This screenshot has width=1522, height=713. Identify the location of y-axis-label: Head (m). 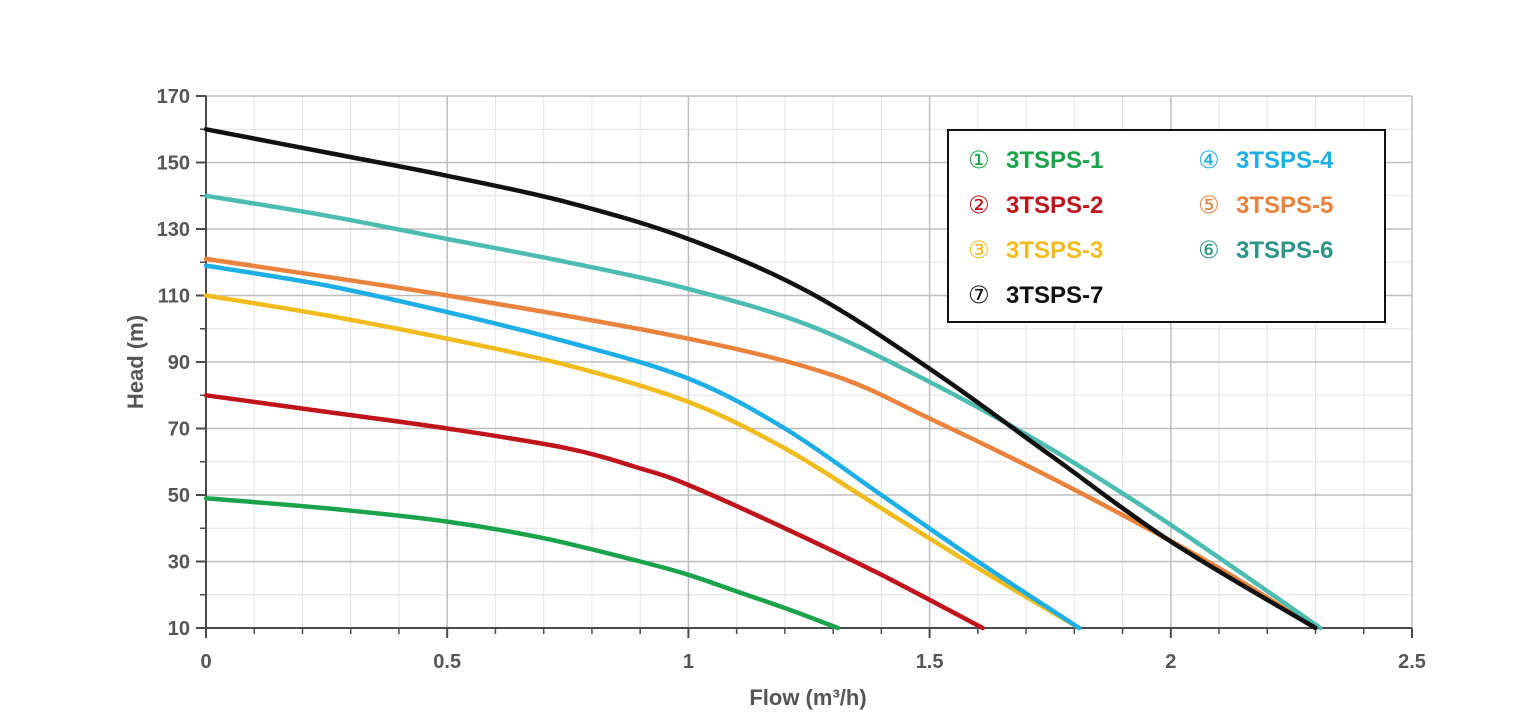
(135, 362).